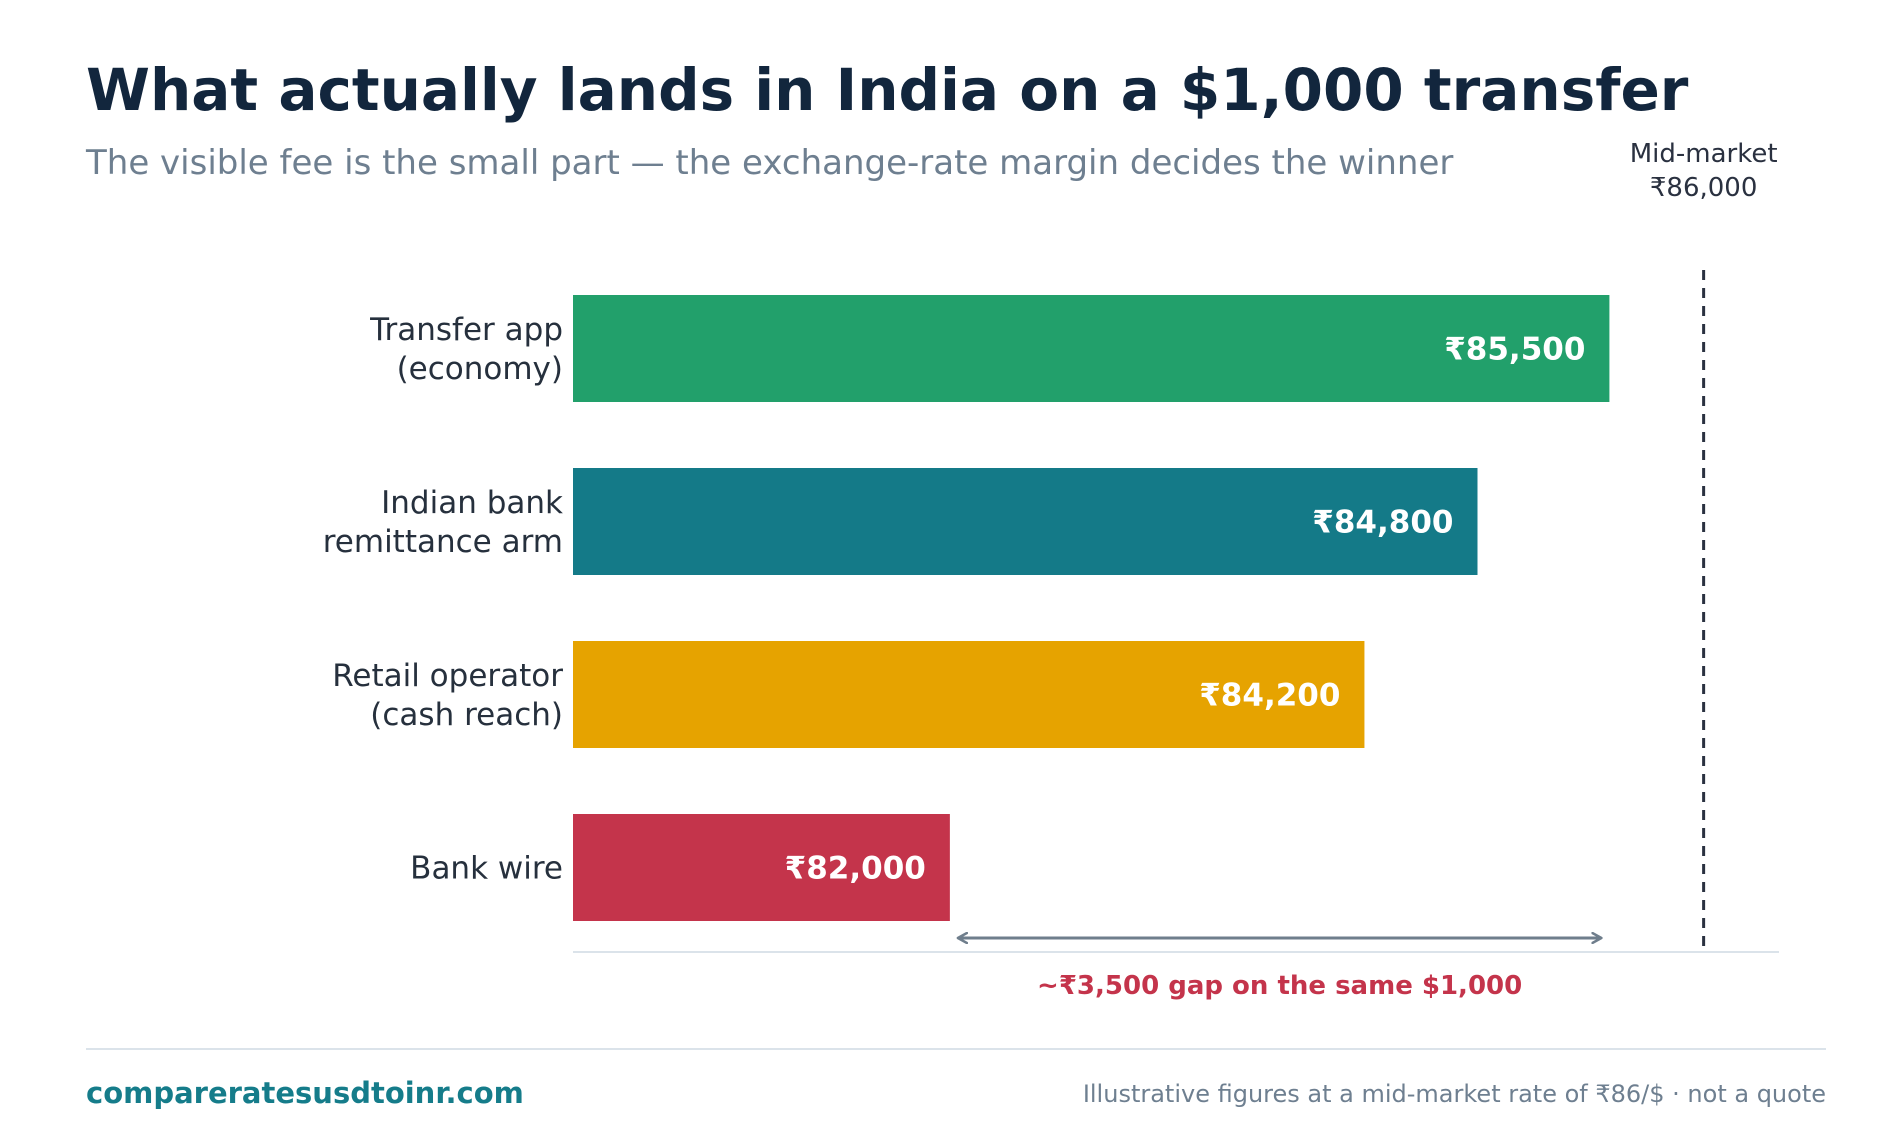 This screenshot has width=1900, height=1140. Describe the element at coordinates (447, 695) in the screenshot. I see `category-label: Retail operator (cash reach)` at that location.